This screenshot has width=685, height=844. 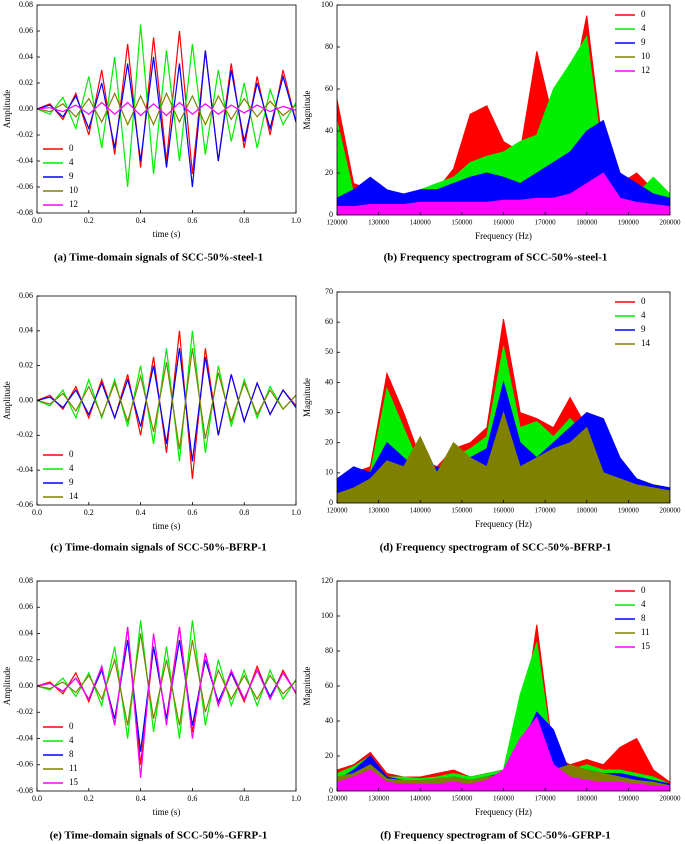 I want to click on legend-label: 14, so click(x=74, y=496).